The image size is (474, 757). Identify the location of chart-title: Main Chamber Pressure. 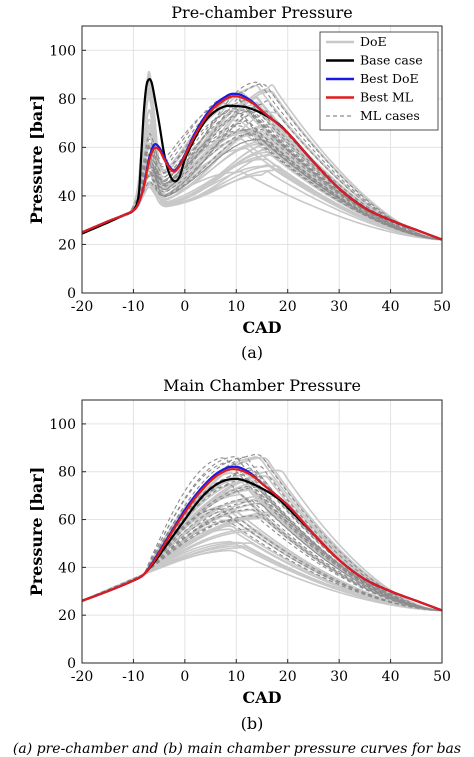
(262, 385).